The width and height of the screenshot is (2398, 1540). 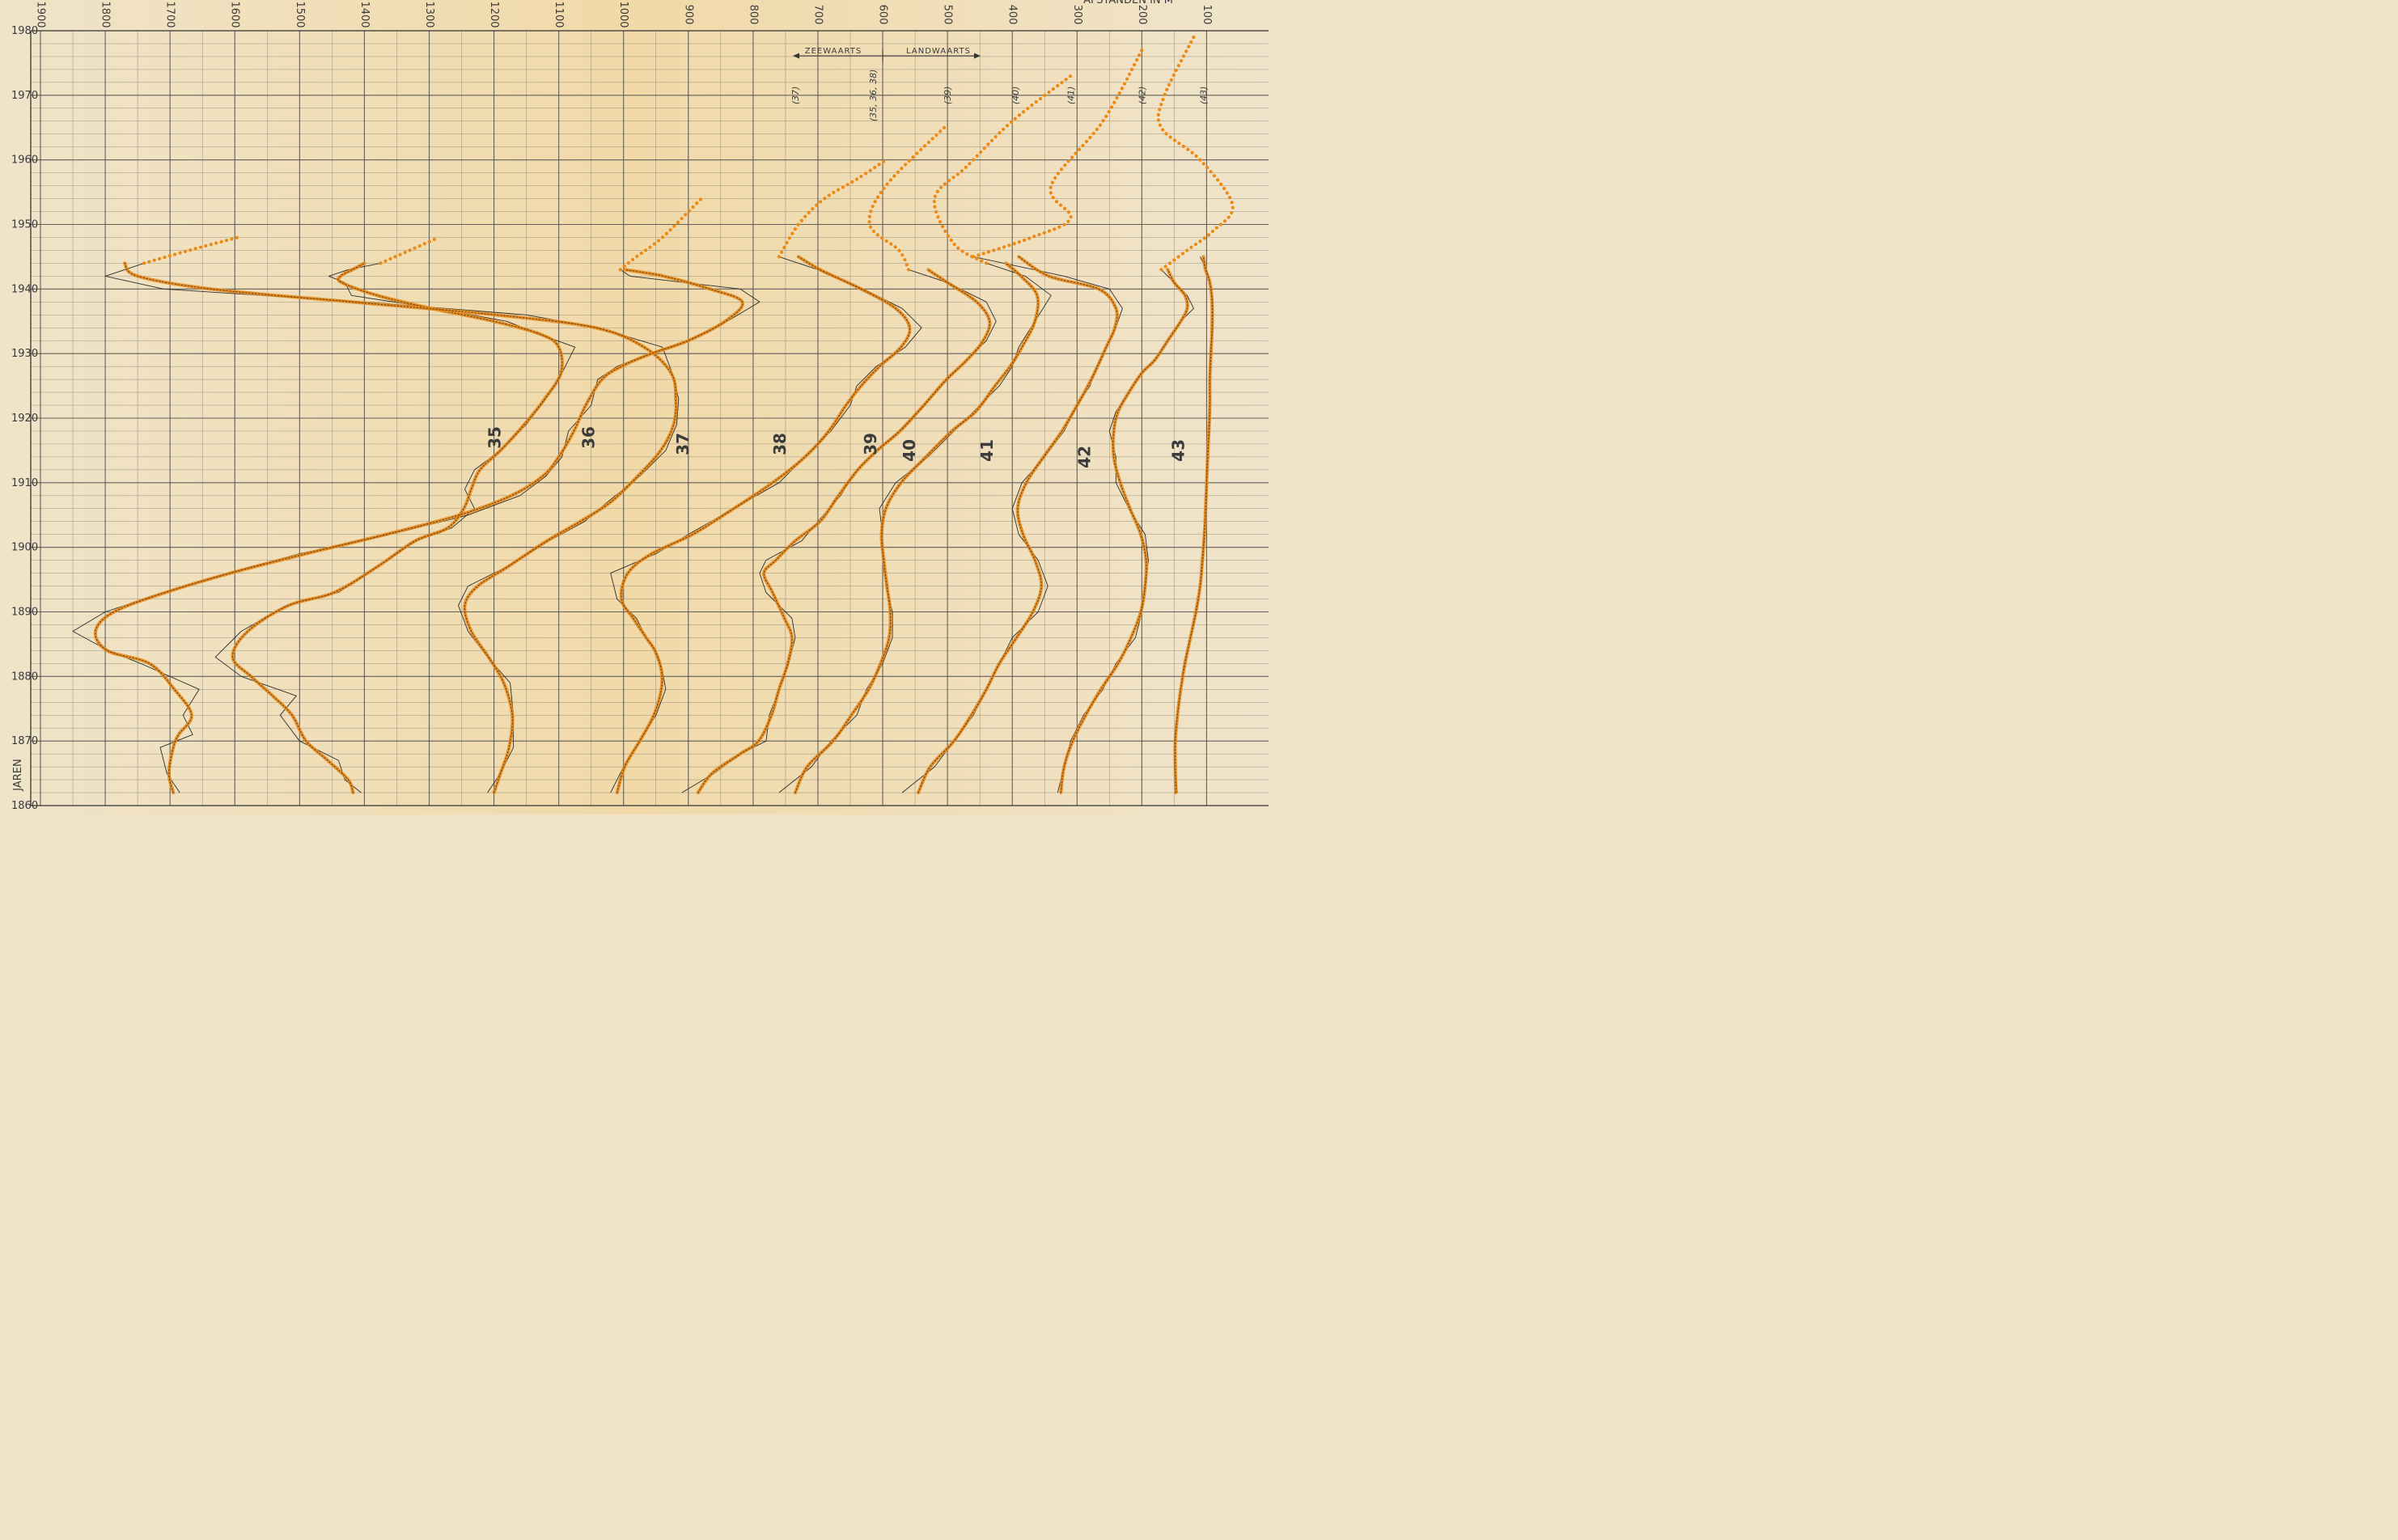 I want to click on x-tick-label: 1000, so click(x=623, y=14).